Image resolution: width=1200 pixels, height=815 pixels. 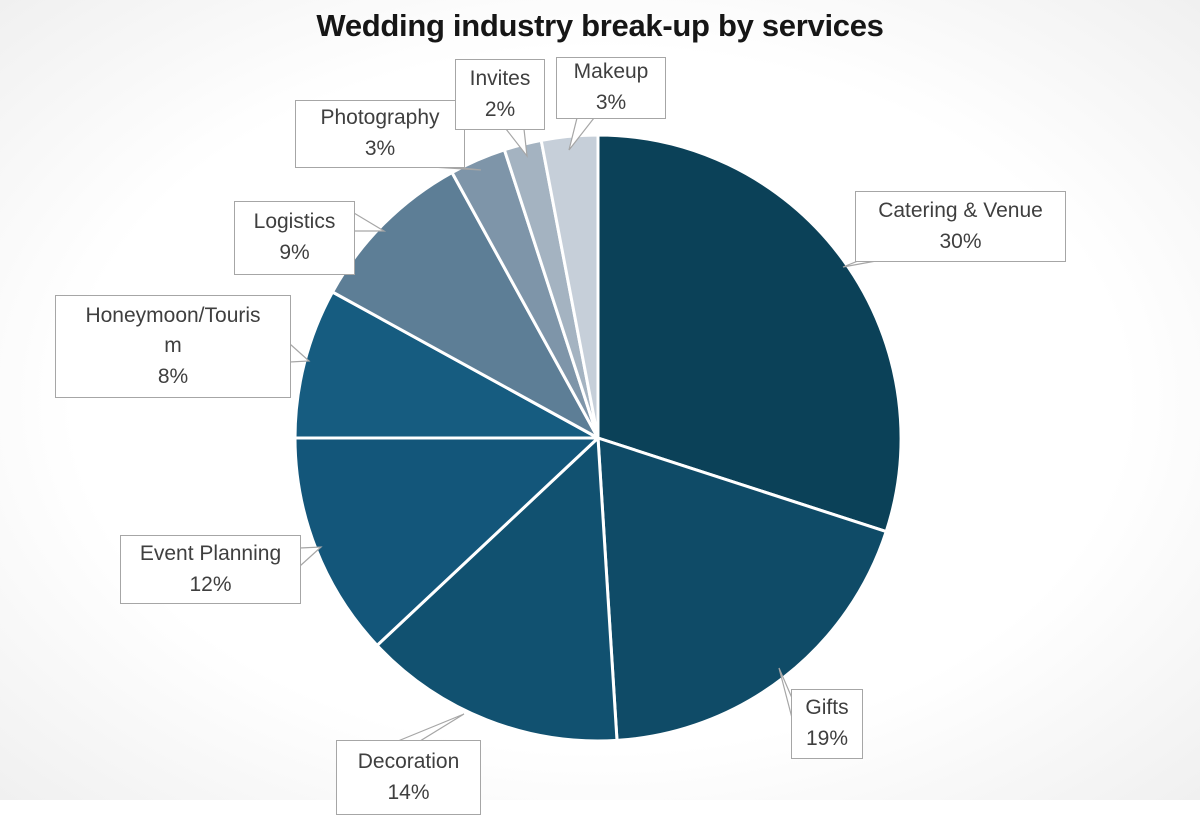 I want to click on callout-makeup: Makeup 3%, so click(x=611, y=88).